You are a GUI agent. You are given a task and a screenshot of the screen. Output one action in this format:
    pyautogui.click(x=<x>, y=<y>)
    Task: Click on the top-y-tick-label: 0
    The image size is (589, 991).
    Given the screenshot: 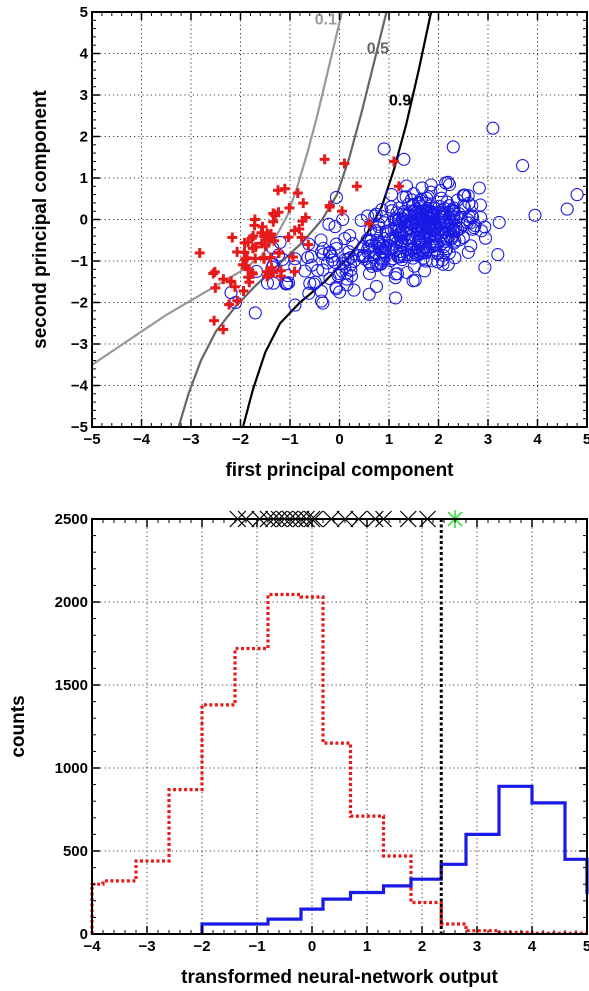 What is the action you would take?
    pyautogui.click(x=84, y=220)
    